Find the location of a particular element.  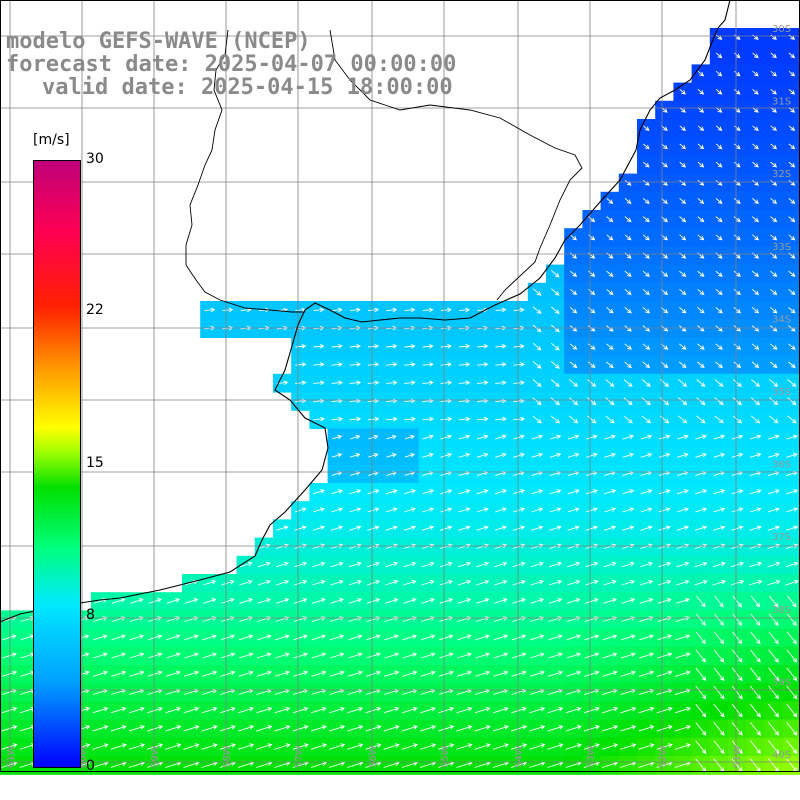

longitude-label: 52W is located at coordinates (663, 756).